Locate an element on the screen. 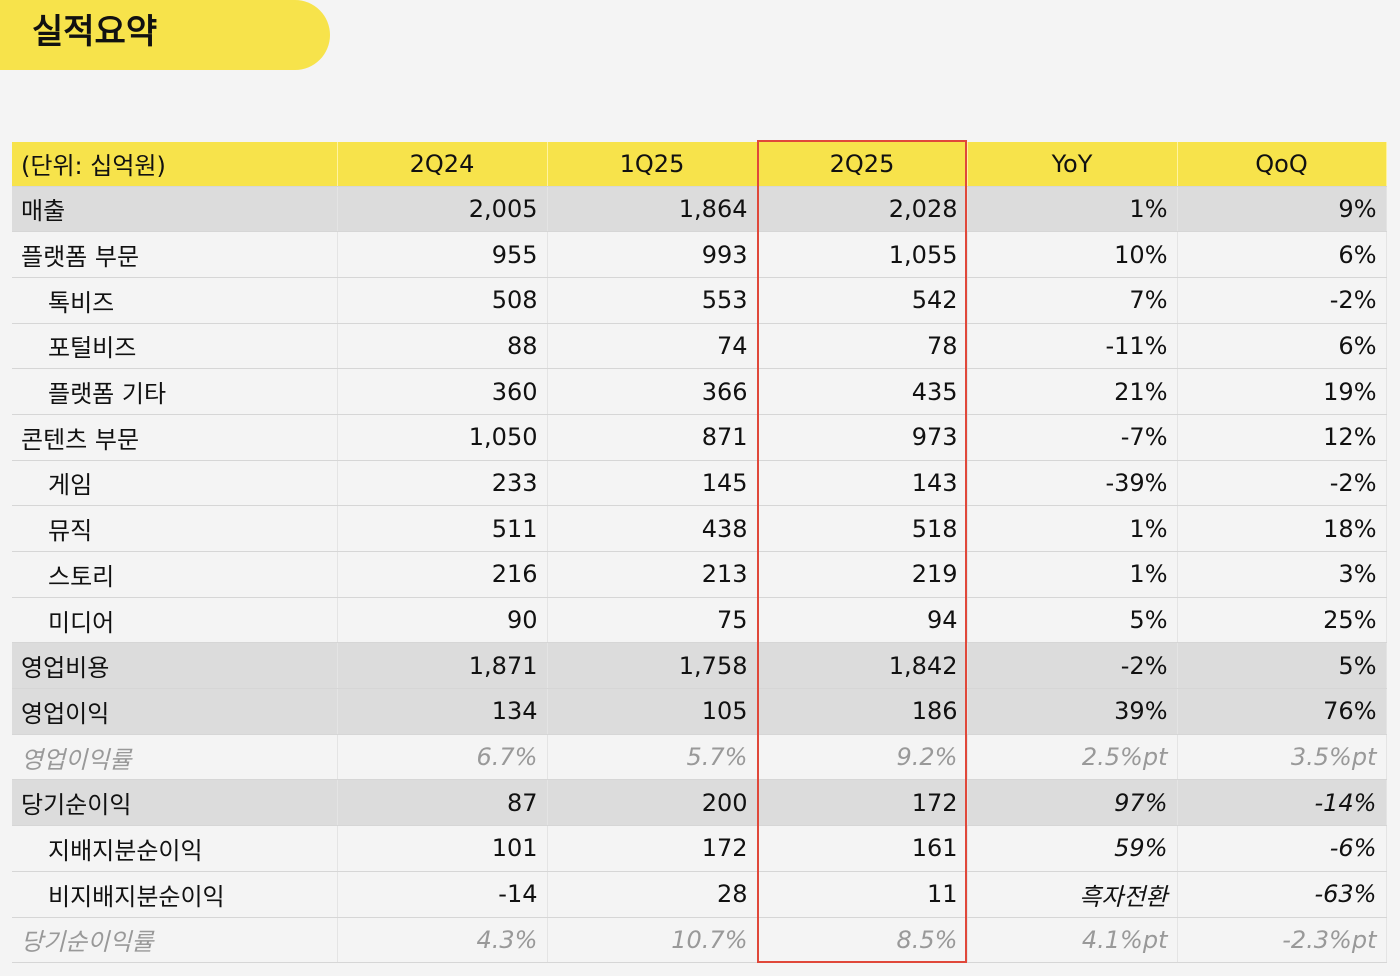  value-cell: 993 is located at coordinates (652, 254).